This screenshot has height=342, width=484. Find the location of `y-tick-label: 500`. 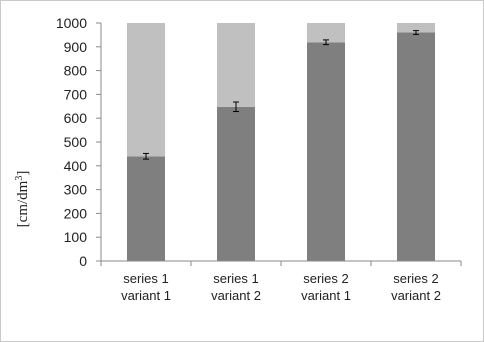

y-tick-label: 500 is located at coordinates (76, 142).